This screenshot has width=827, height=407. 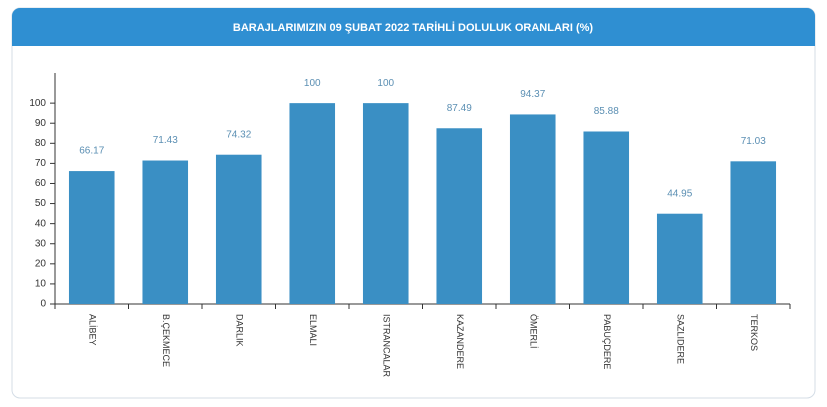 I want to click on x-tick-label: ISTRANCALAR, so click(x=386, y=346).